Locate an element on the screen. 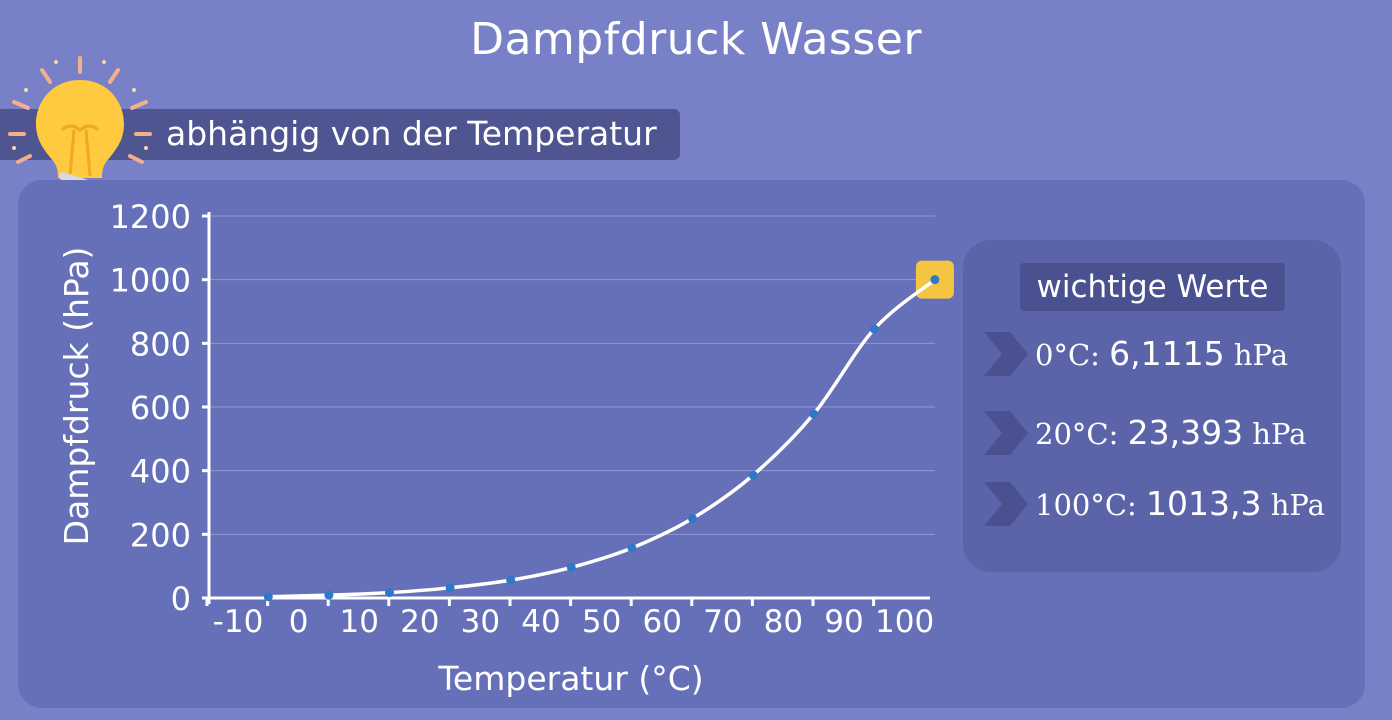 The image size is (1392, 720). y-tick-label: 400 is located at coordinates (160, 472).